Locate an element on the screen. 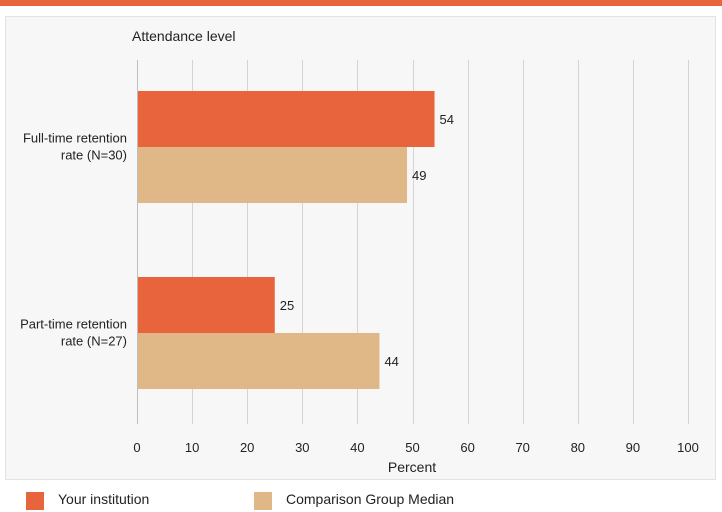 This screenshot has width=722, height=512. category-label: rate (N=30) is located at coordinates (94, 155).